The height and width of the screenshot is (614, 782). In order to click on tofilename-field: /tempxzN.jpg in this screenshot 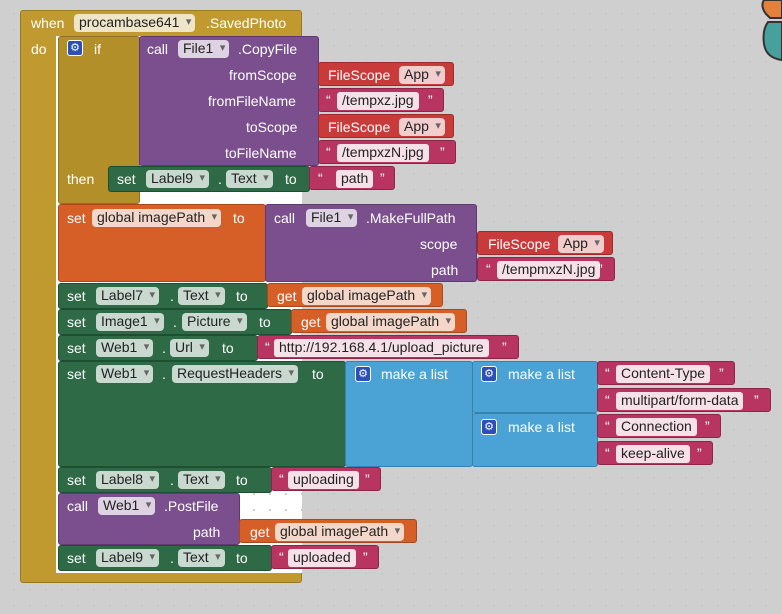, I will do `click(383, 153)`.